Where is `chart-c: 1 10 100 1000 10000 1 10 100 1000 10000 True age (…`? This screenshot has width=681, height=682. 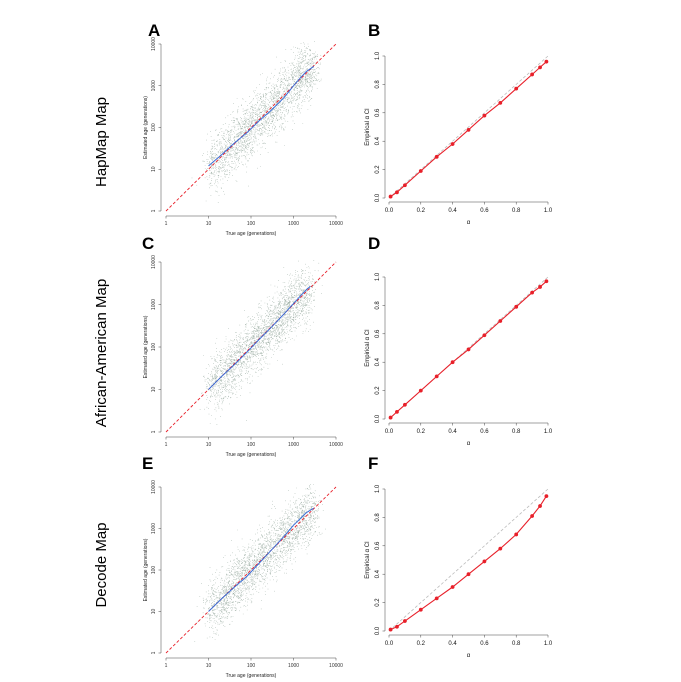 chart-c: 1 10 100 1000 10000 1 10 100 1000 10000 True age (… is located at coordinates (243, 356).